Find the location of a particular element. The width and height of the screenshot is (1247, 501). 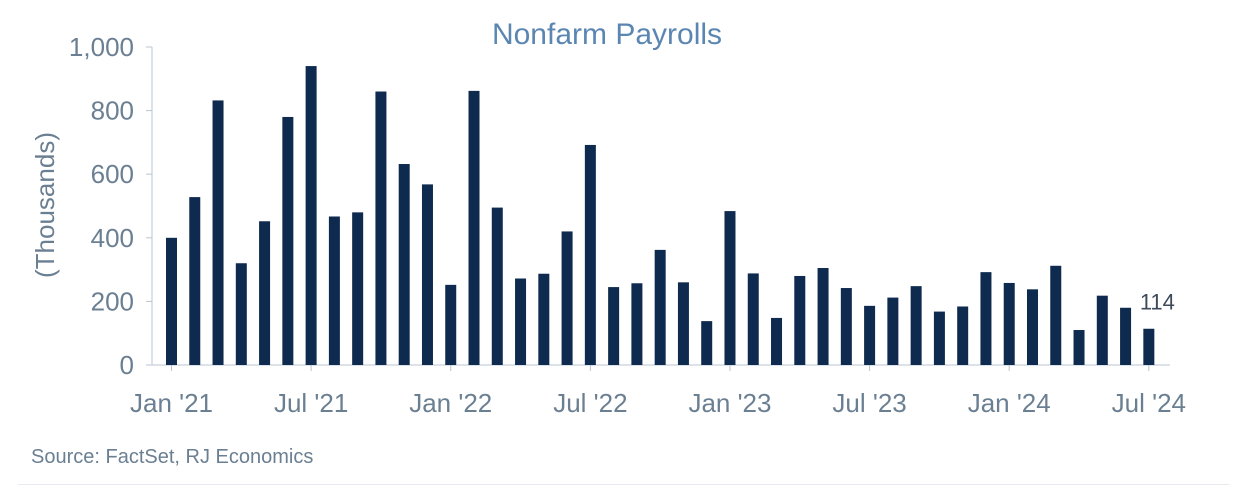

x-tick-label: Jan '23 is located at coordinates (729, 403).